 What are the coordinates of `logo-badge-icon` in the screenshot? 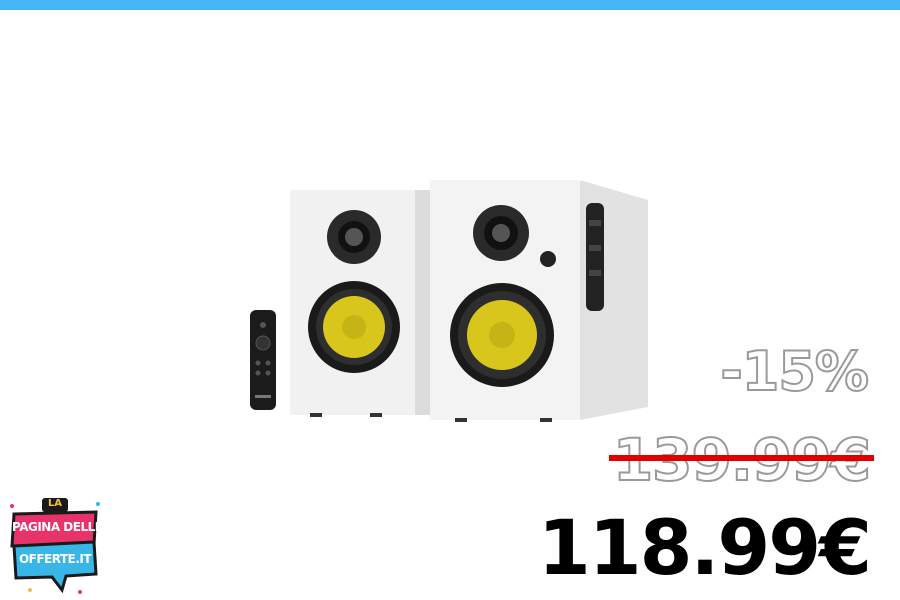 It's located at (55, 546).